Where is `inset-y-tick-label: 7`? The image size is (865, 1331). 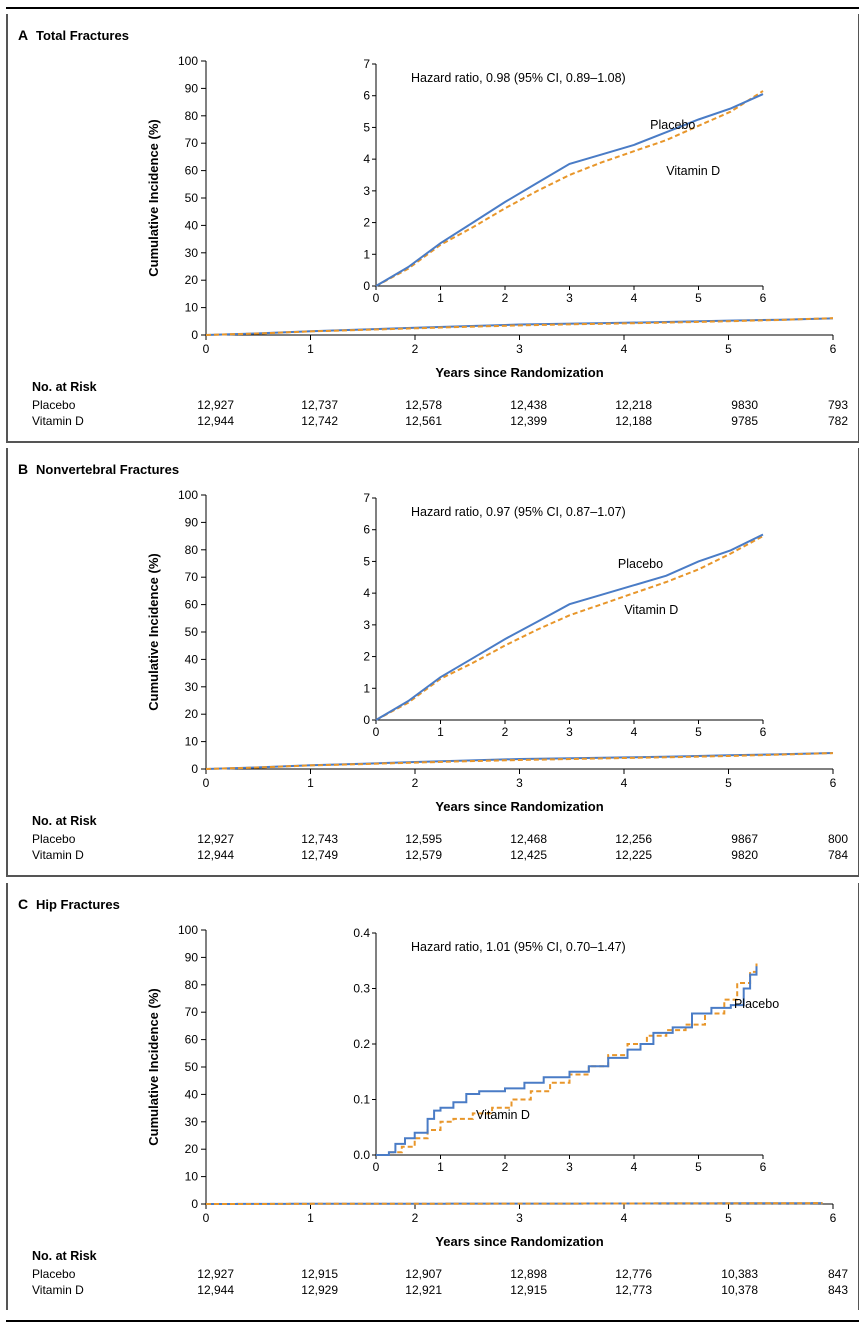 inset-y-tick-label: 7 is located at coordinates (366, 498).